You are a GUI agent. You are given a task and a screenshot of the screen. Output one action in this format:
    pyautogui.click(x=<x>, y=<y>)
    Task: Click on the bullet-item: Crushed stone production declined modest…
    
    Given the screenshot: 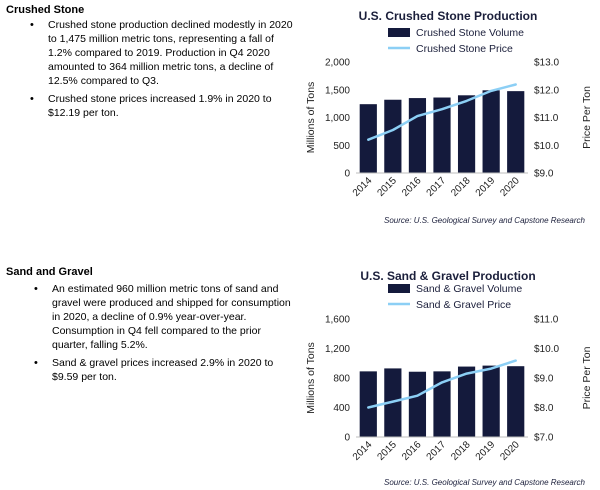 What is the action you would take?
    pyautogui.click(x=162, y=53)
    